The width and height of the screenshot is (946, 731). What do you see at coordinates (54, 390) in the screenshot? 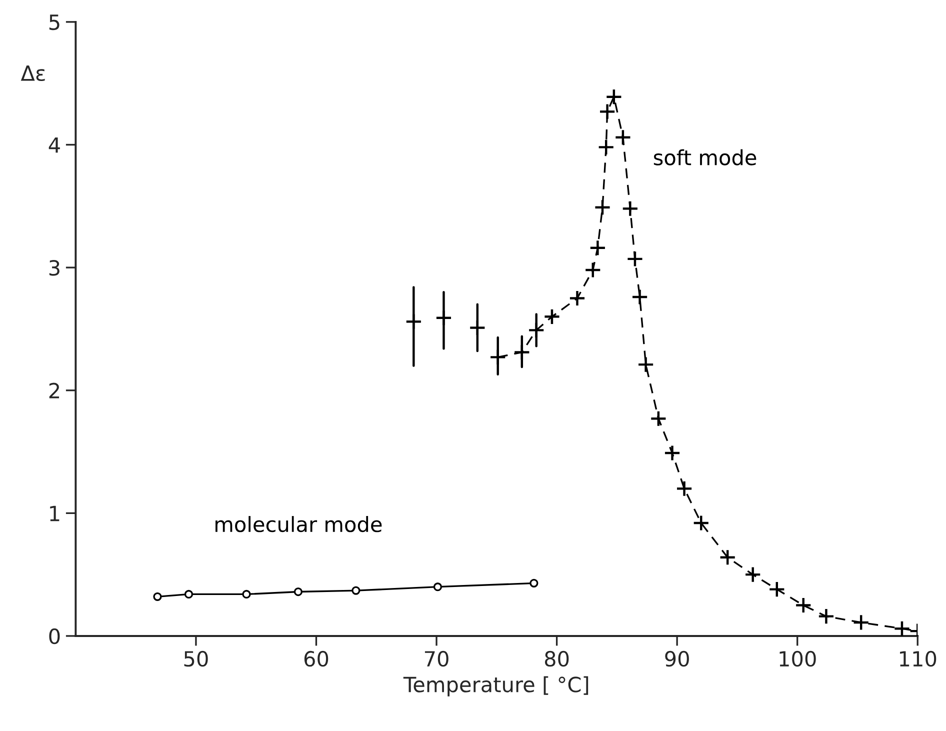
I see `y-tick-label: 2` at bounding box center [54, 390].